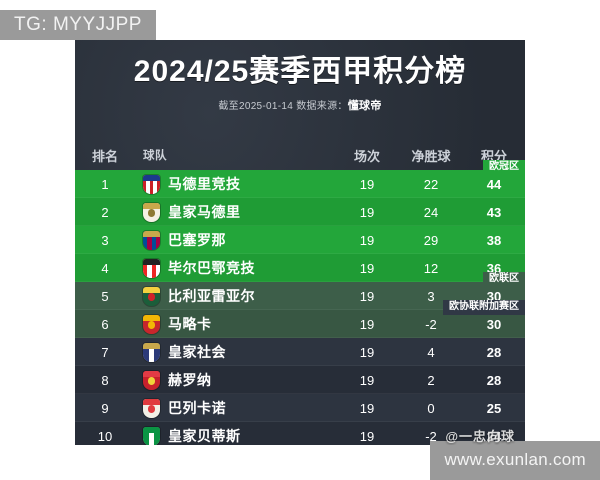 Image resolution: width=600 pixels, height=480 pixels. I want to click on subtitle-date: 截至2025-01-14 数据来源：, so click(283, 106).